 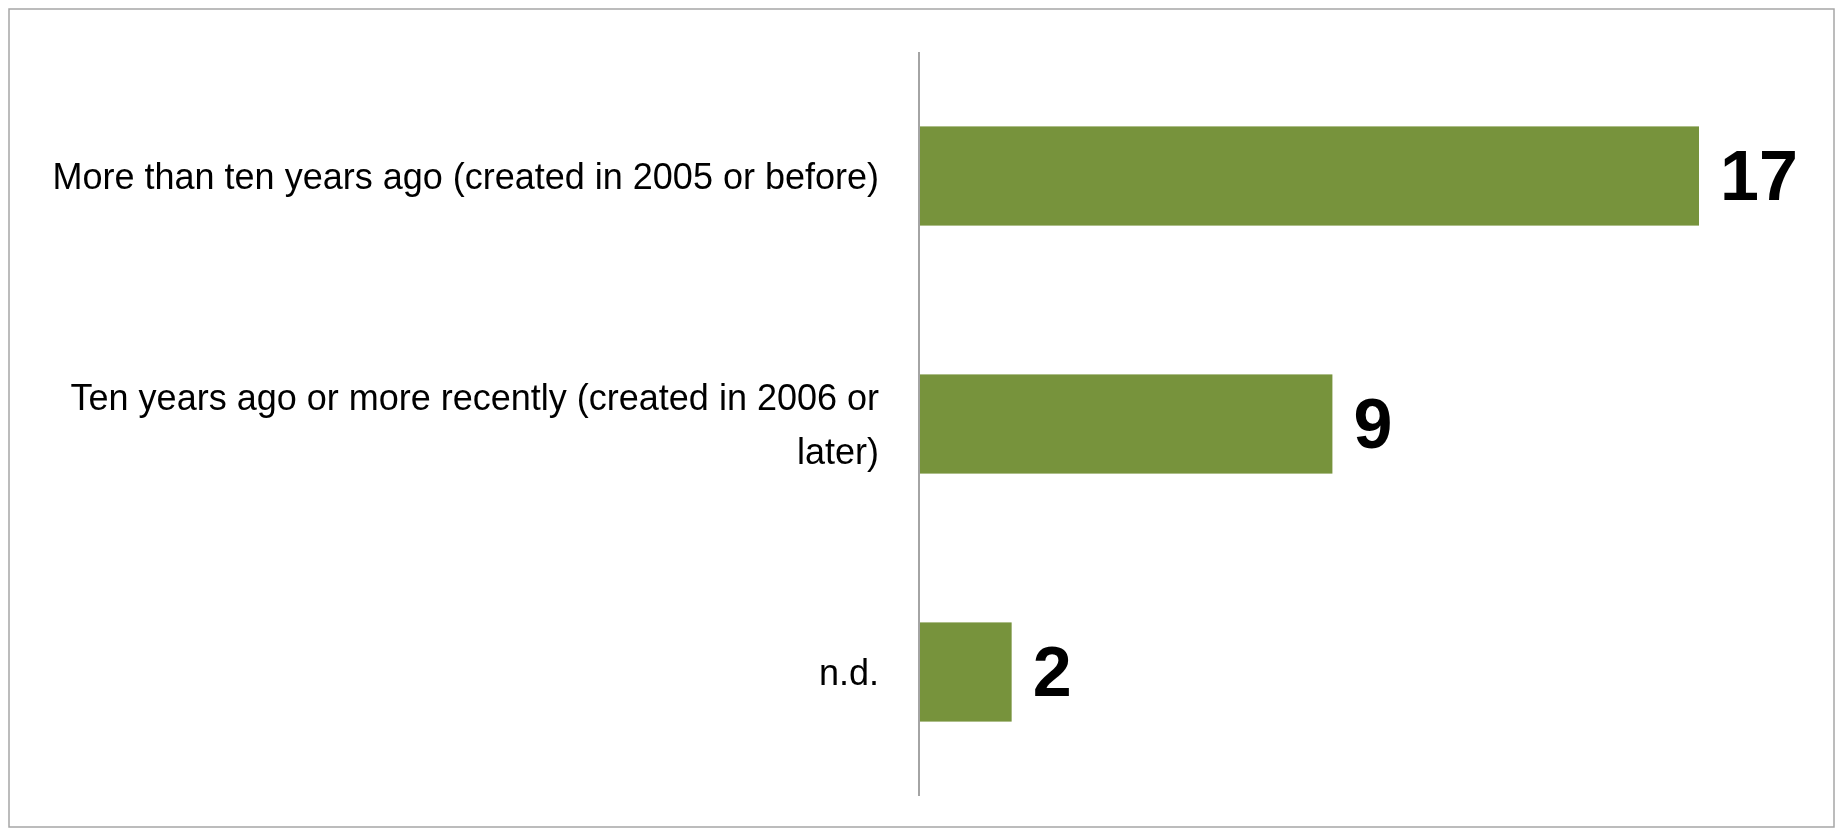 What do you see at coordinates (848, 672) in the screenshot?
I see `y-tick-label: n.d.` at bounding box center [848, 672].